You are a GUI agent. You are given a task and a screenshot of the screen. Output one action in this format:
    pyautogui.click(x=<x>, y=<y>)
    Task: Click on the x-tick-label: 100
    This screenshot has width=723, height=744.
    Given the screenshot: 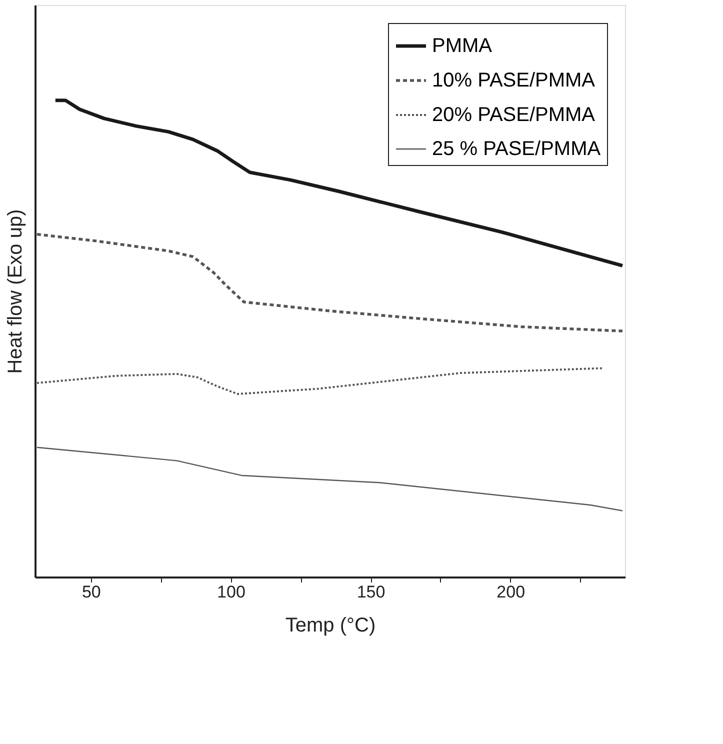 What is the action you would take?
    pyautogui.click(x=231, y=592)
    